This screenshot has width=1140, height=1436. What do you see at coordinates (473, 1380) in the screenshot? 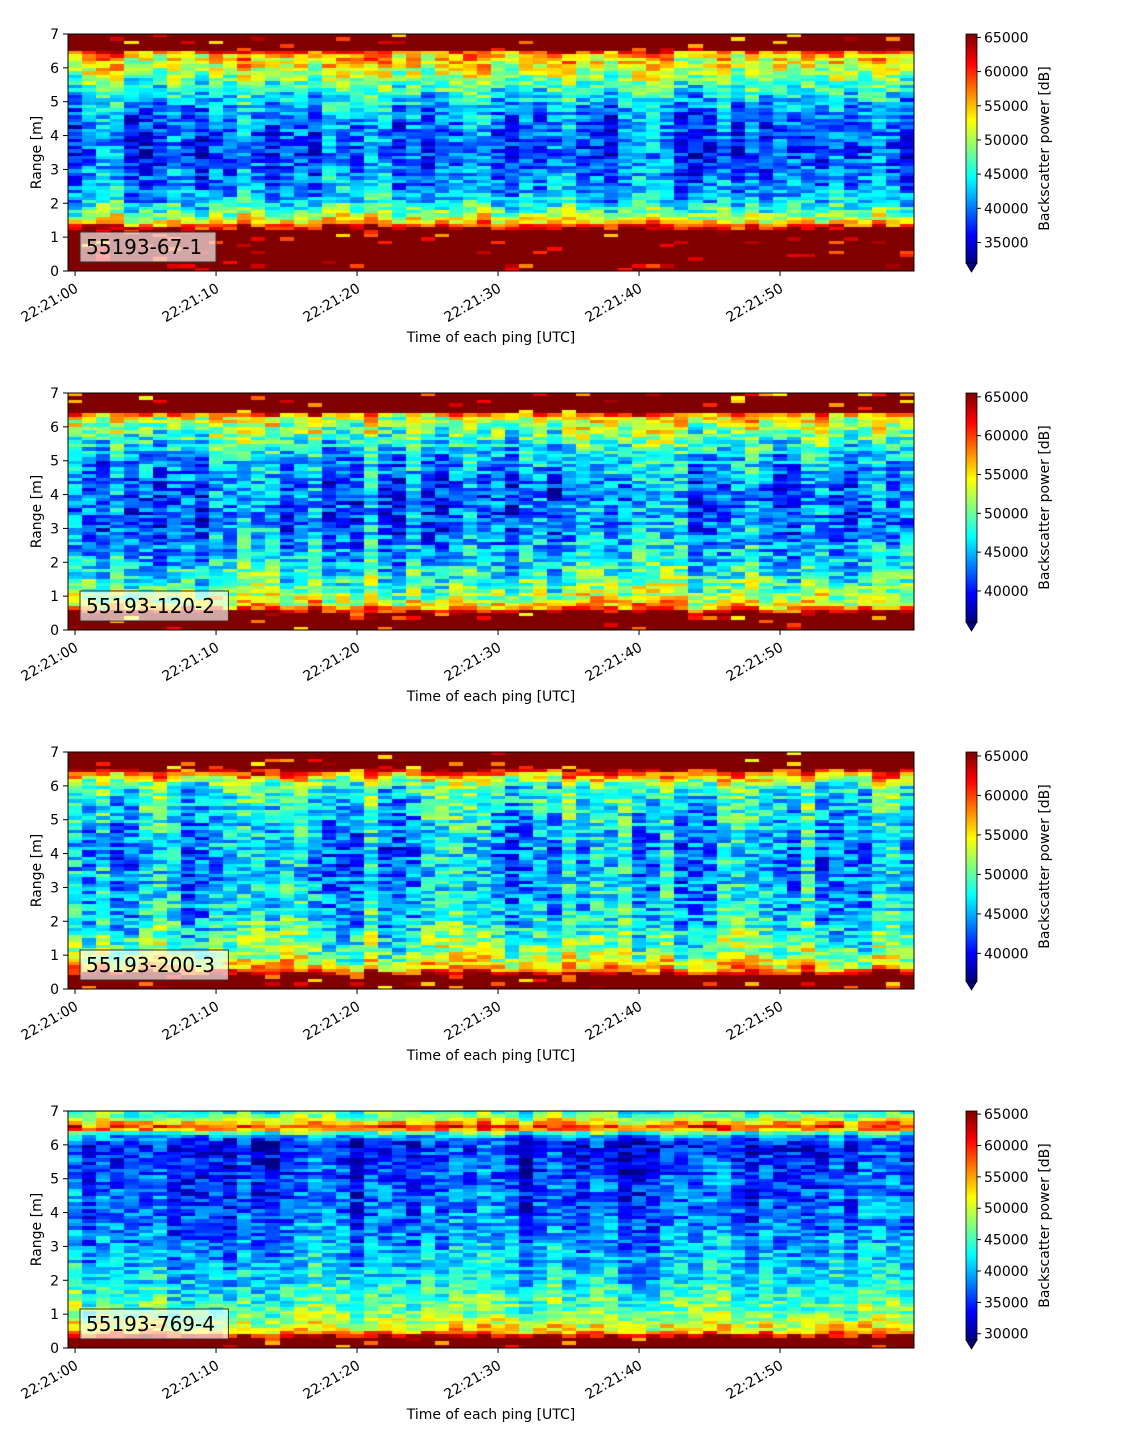
I see `x-tick-label: 22:21:30` at bounding box center [473, 1380].